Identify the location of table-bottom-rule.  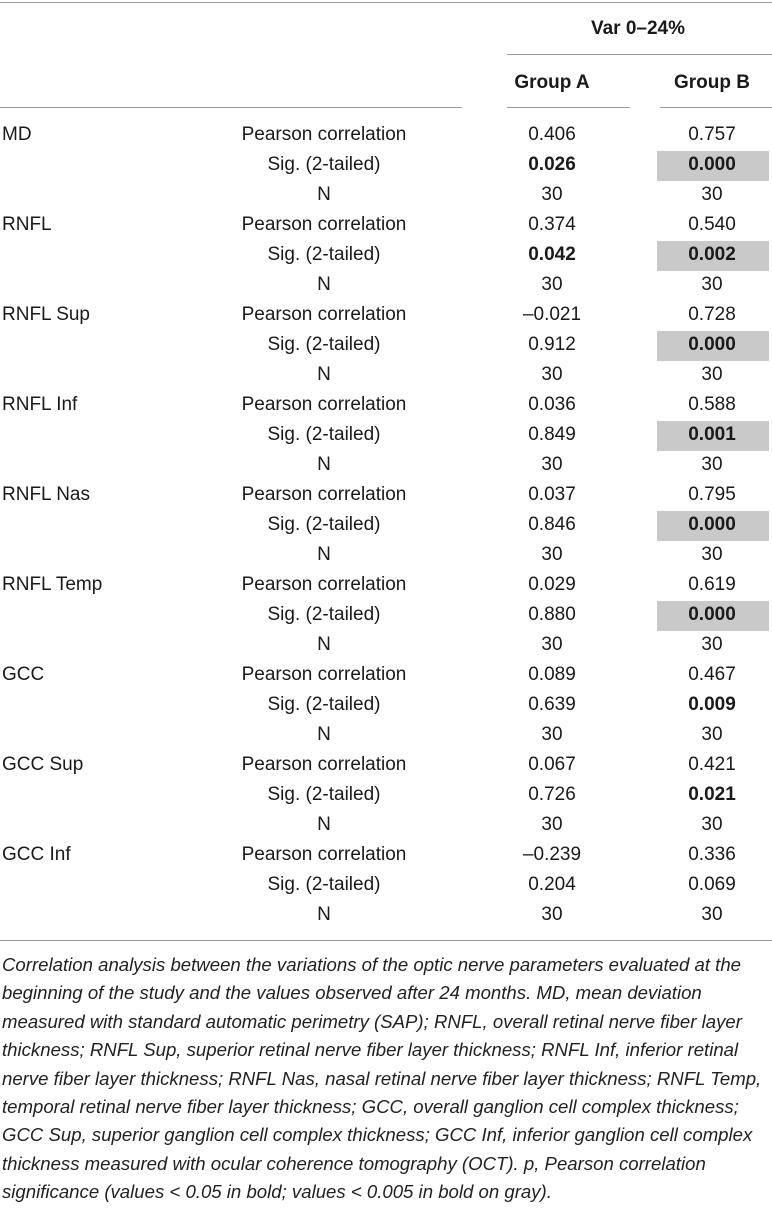
(386, 940).